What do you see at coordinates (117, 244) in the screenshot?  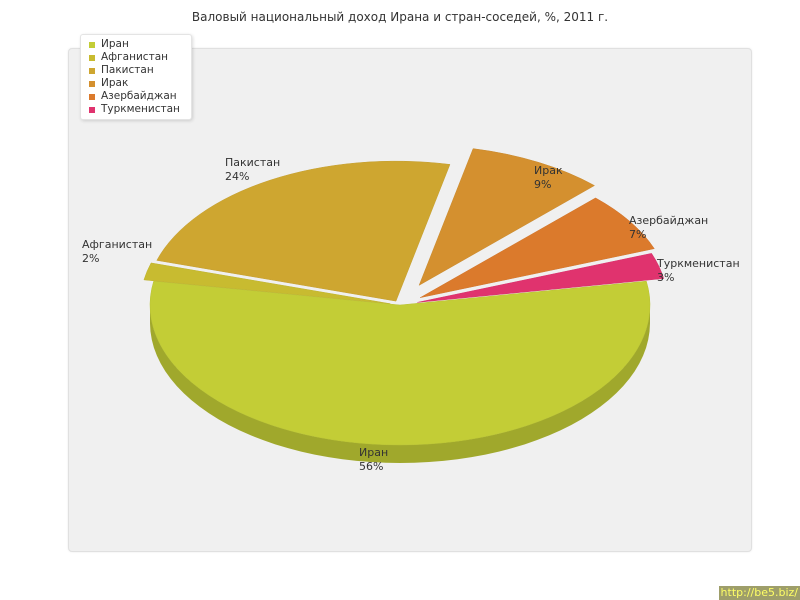 I see `pie-label-афганистан: Афганистан` at bounding box center [117, 244].